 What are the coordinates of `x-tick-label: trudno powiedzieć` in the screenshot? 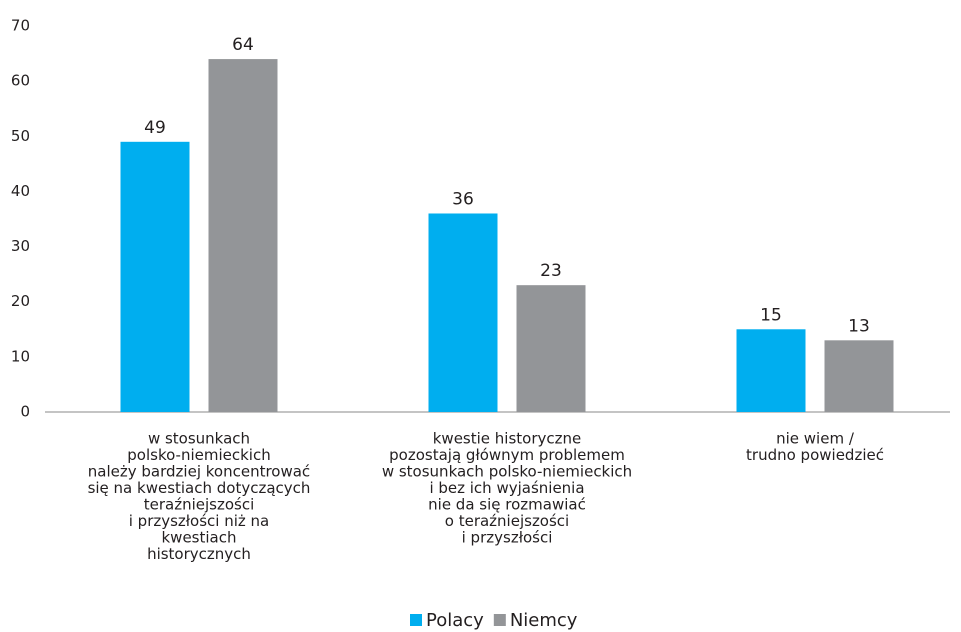 It's located at (815, 455).